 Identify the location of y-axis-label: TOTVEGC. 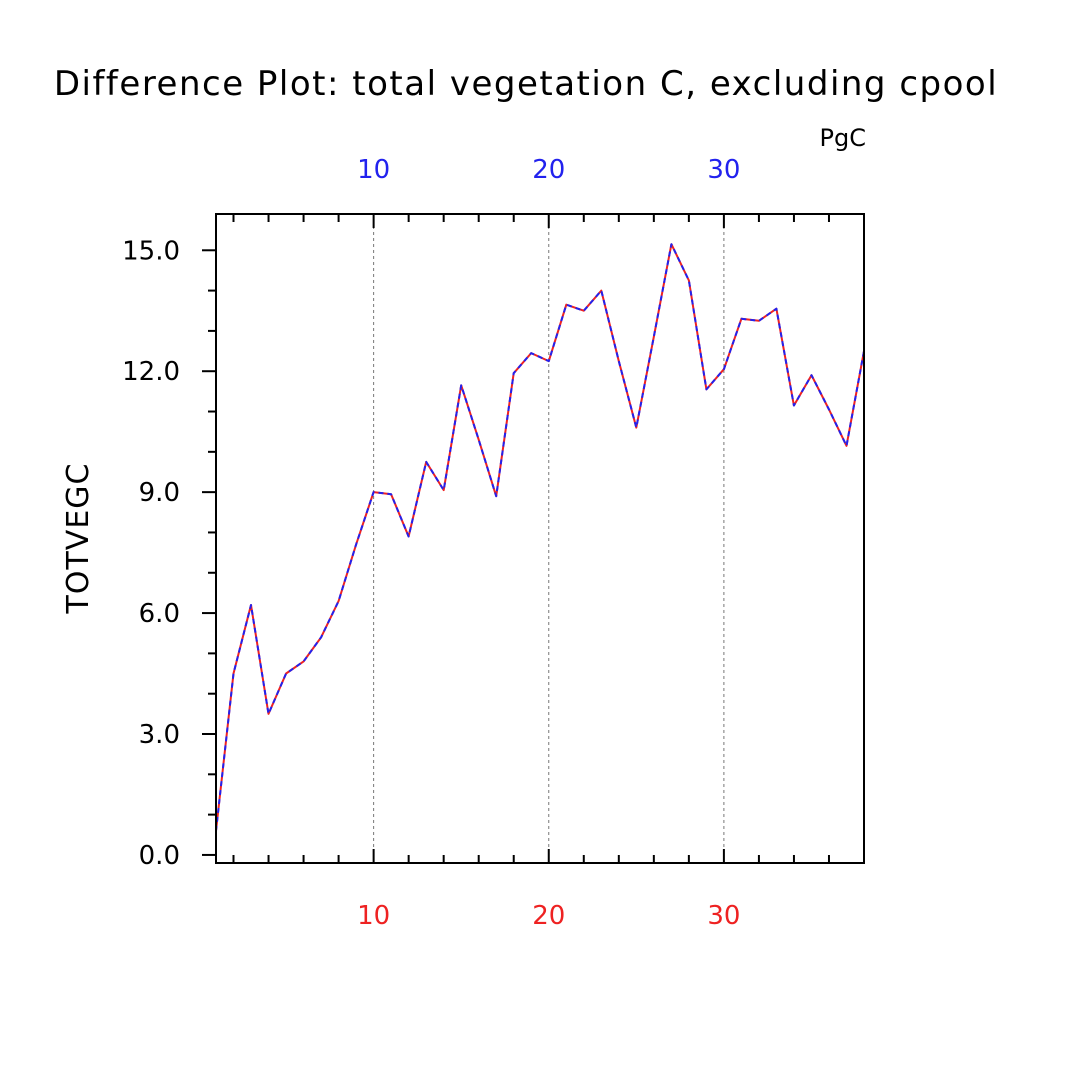
(78, 539).